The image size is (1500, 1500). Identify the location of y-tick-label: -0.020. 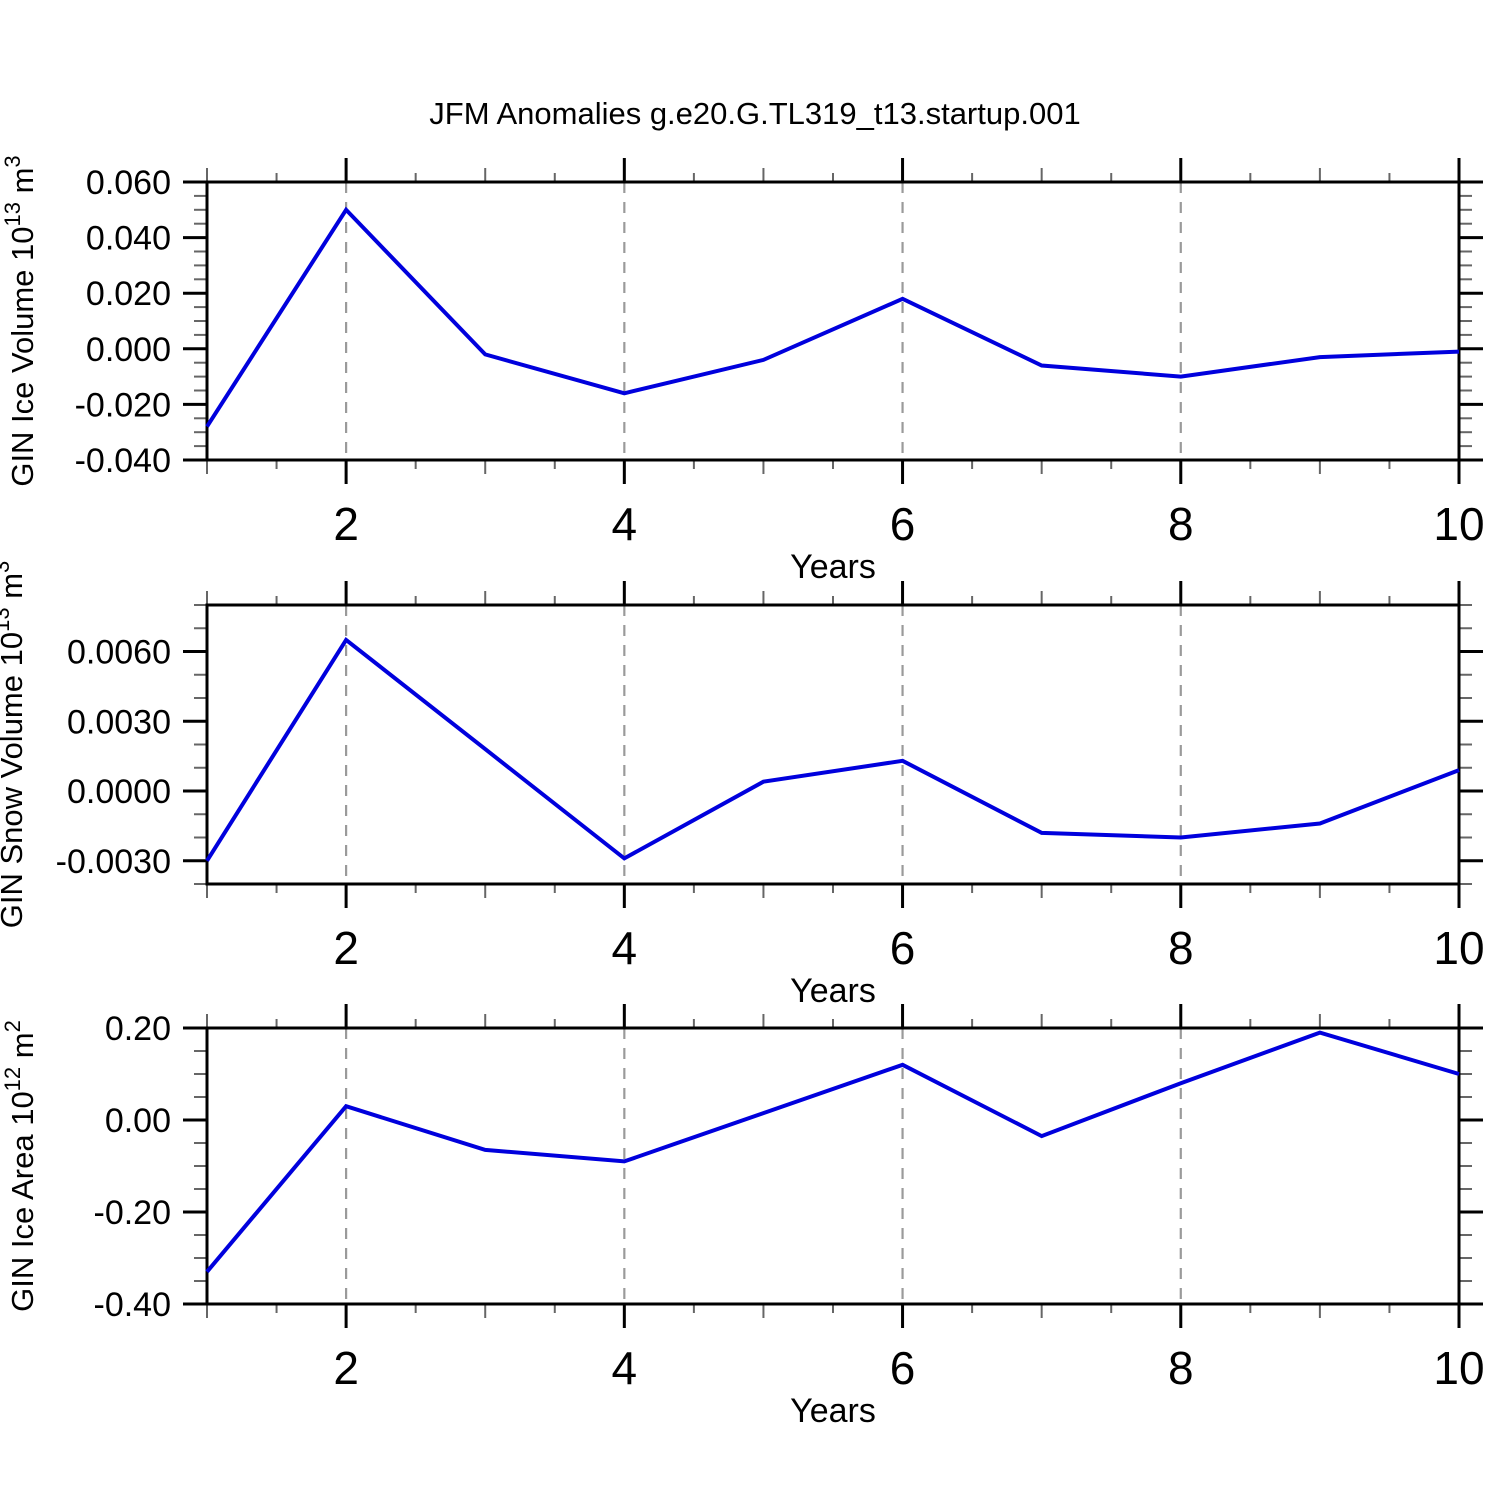
(123, 405).